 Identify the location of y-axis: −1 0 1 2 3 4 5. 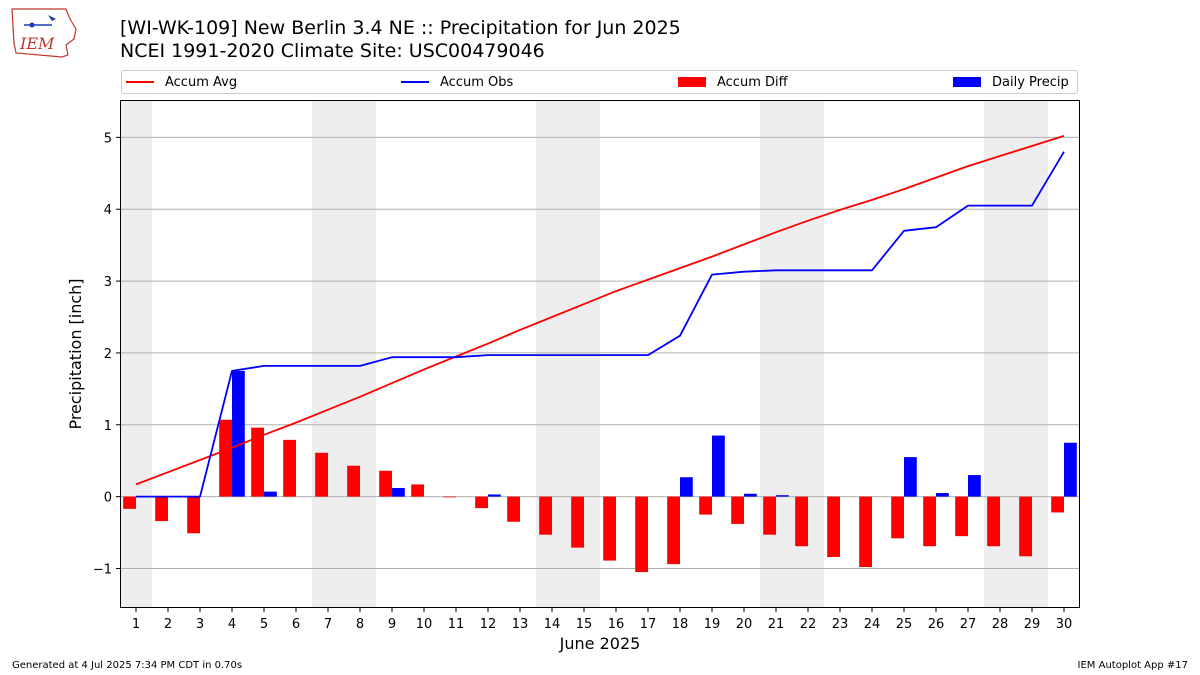
(106, 354).